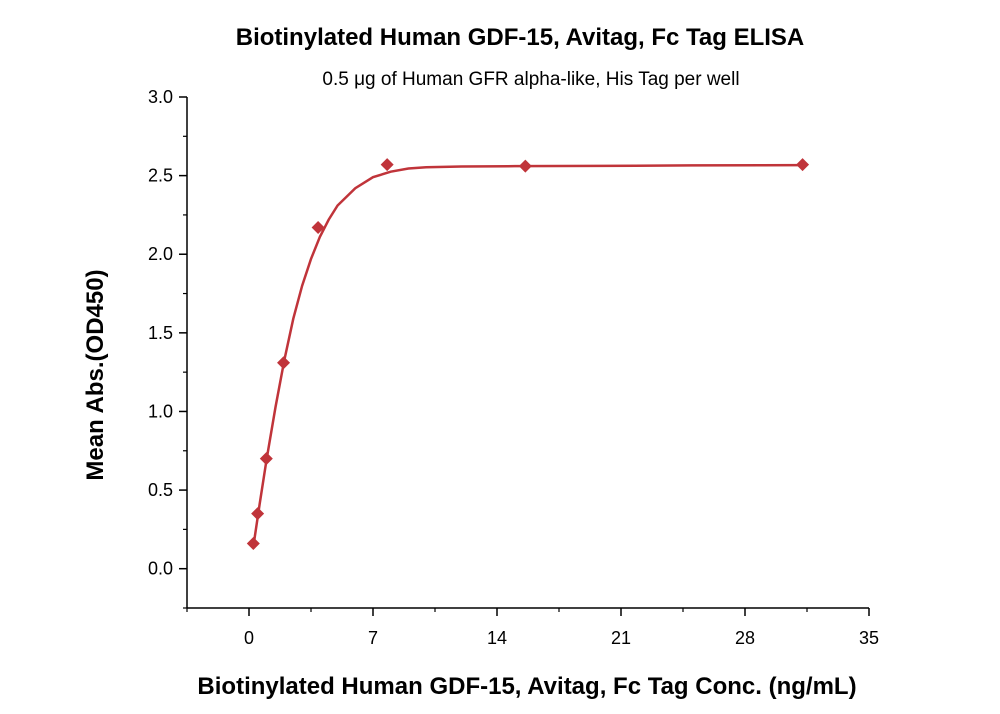 Image resolution: width=1000 pixels, height=714 pixels. What do you see at coordinates (249, 638) in the screenshot?
I see `x-tick-label: 0` at bounding box center [249, 638].